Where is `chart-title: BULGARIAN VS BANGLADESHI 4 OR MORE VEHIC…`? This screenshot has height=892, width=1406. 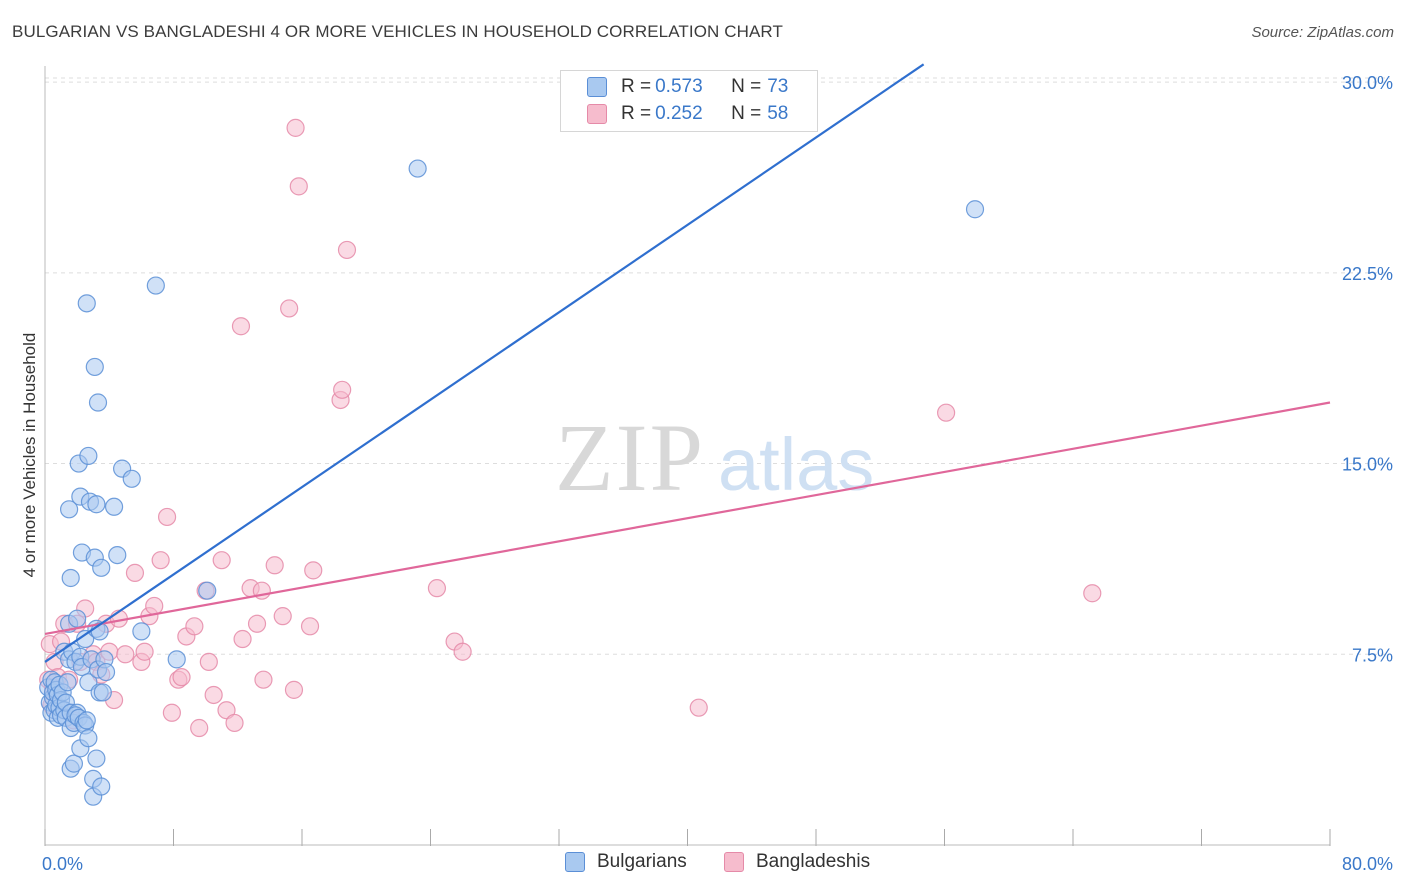 chart-title: BULGARIAN VS BANGLADESHI 4 OR MORE VEHIC… is located at coordinates (397, 31).